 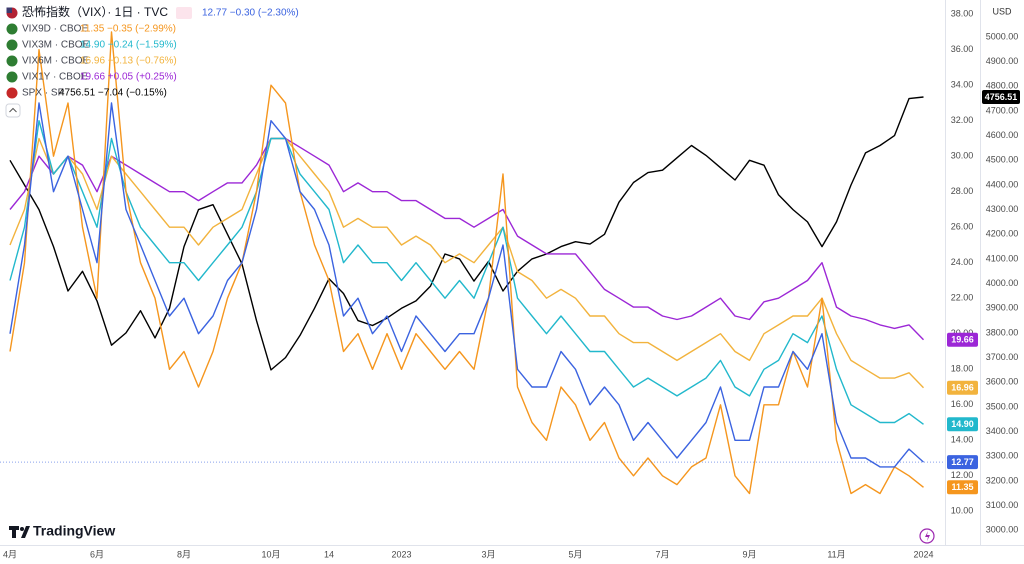 I want to click on collapse-icon, so click(x=13, y=110).